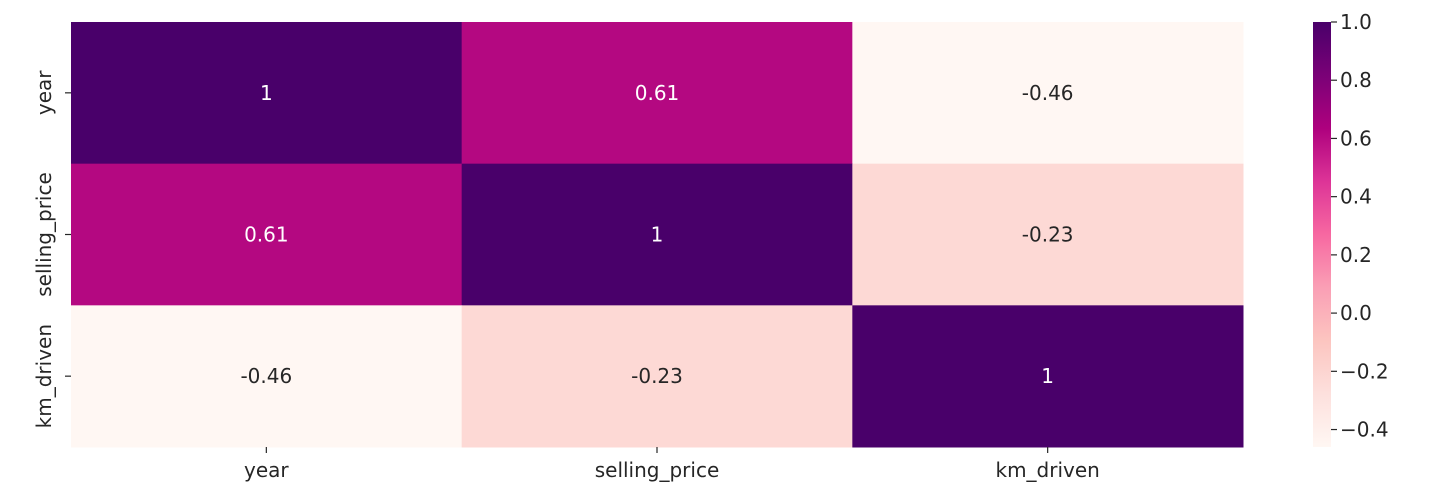 This screenshot has height=502, width=1438. What do you see at coordinates (44, 234) in the screenshot?
I see `y-tick-label: selling_price` at bounding box center [44, 234].